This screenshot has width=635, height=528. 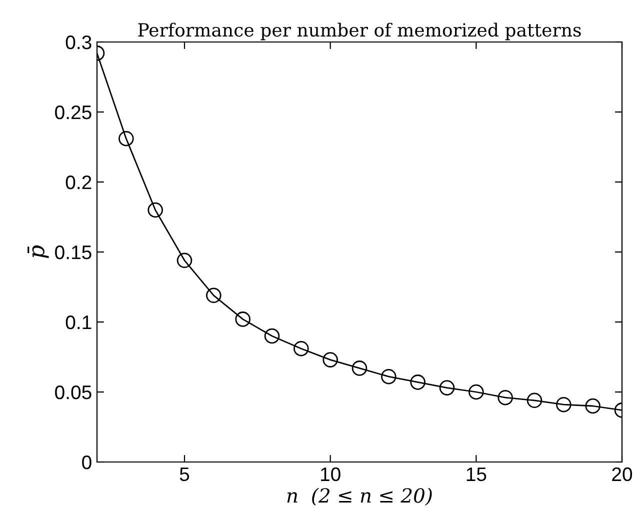 I want to click on x-tick-label: 20, so click(x=622, y=474).